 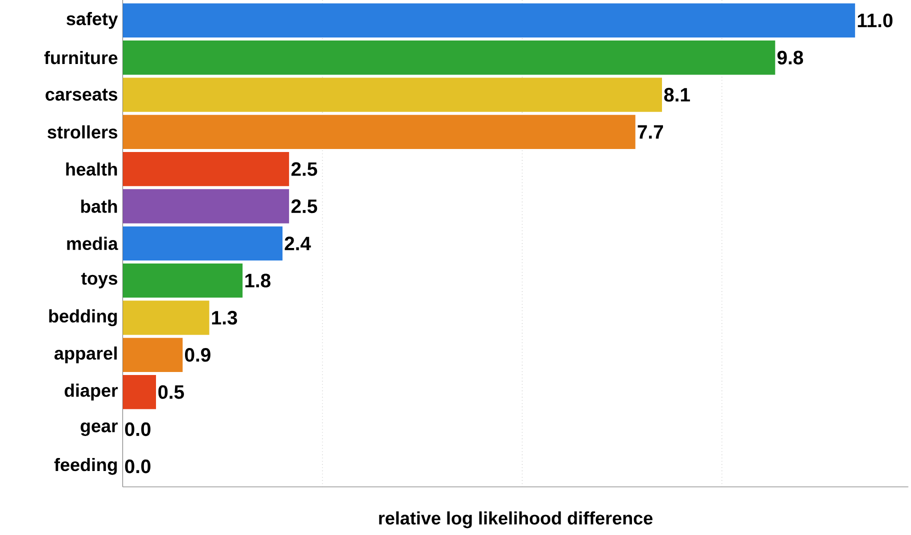 I want to click on data-label: 11.0, so click(x=875, y=21).